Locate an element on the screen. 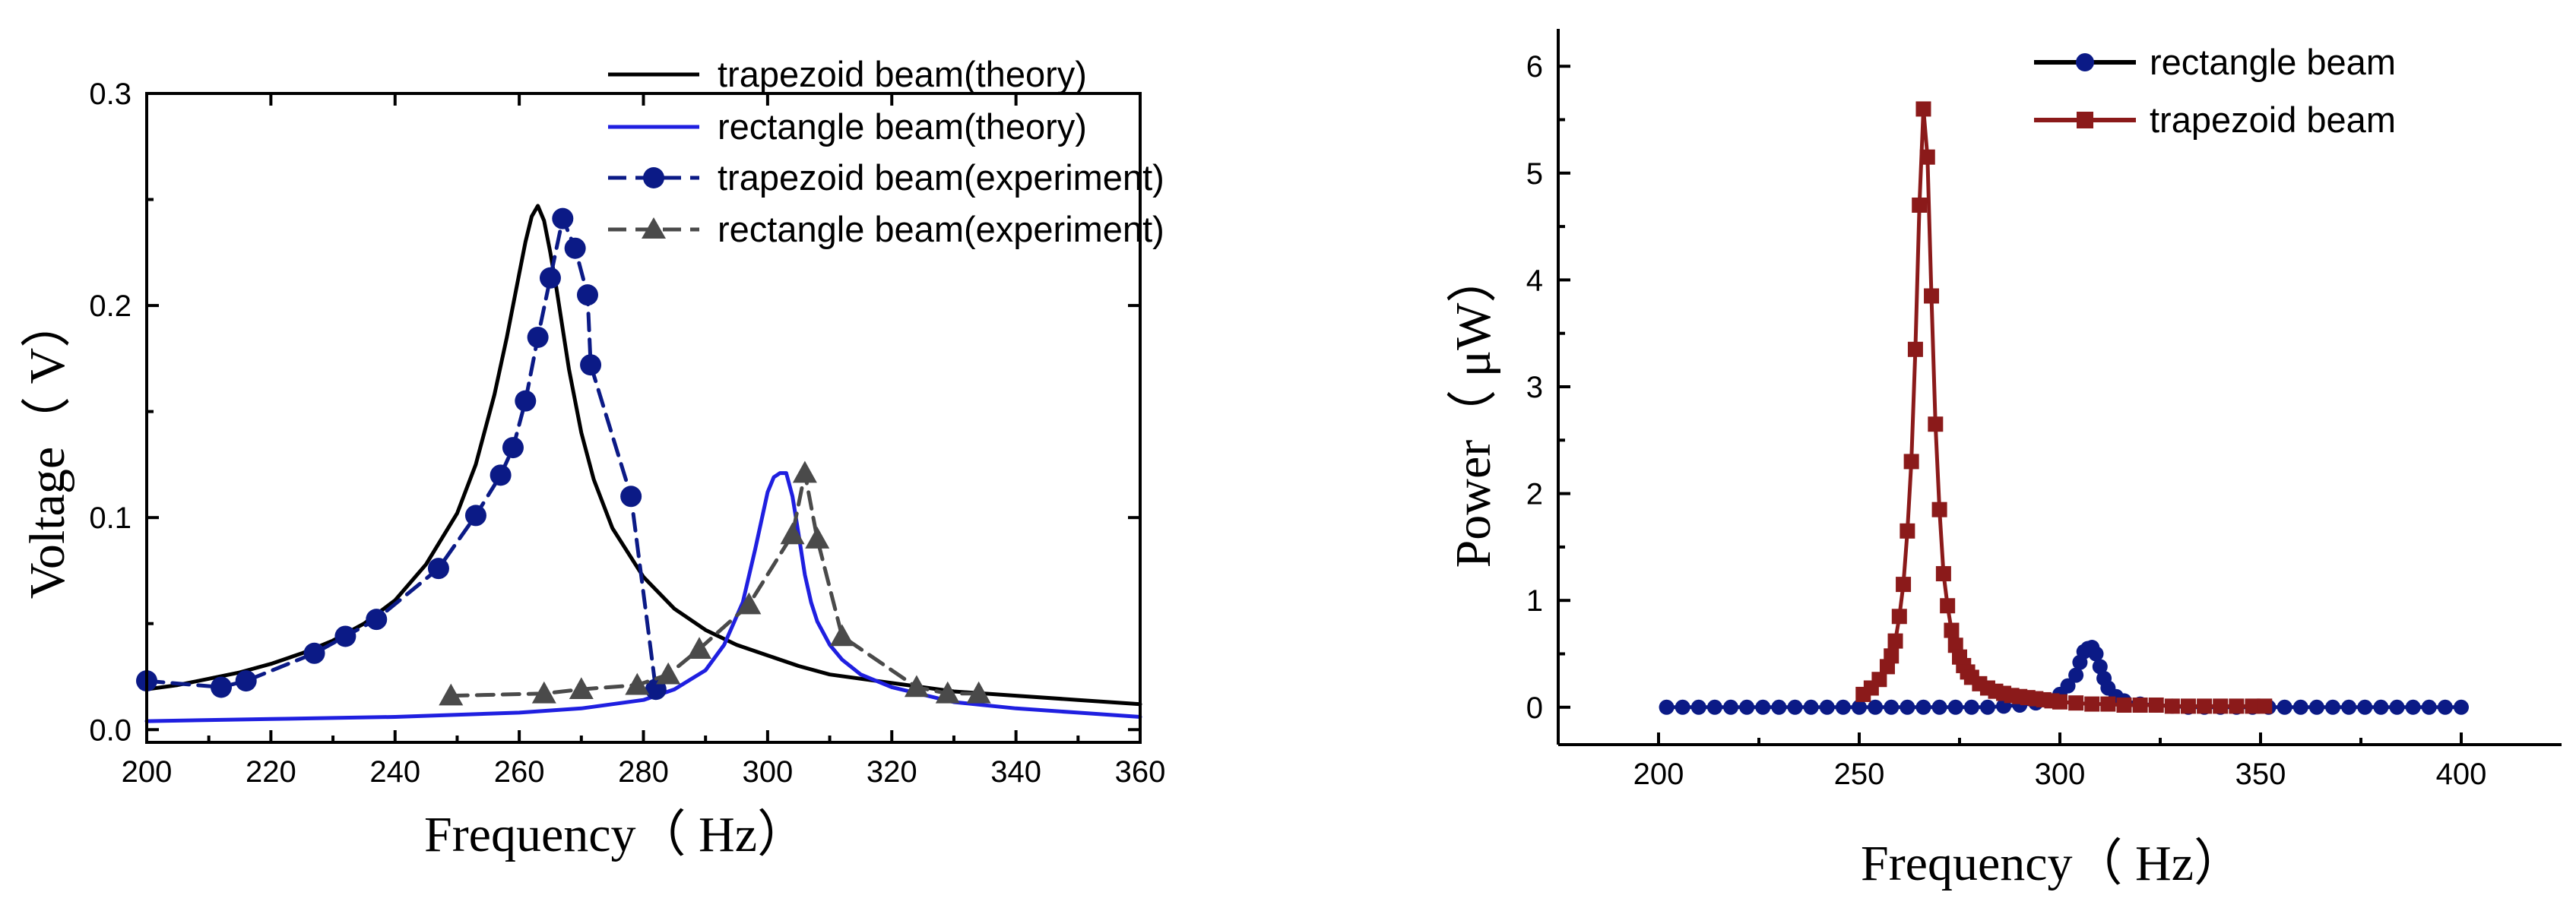 The height and width of the screenshot is (908, 2576). x-tick-label: 300 is located at coordinates (768, 772).